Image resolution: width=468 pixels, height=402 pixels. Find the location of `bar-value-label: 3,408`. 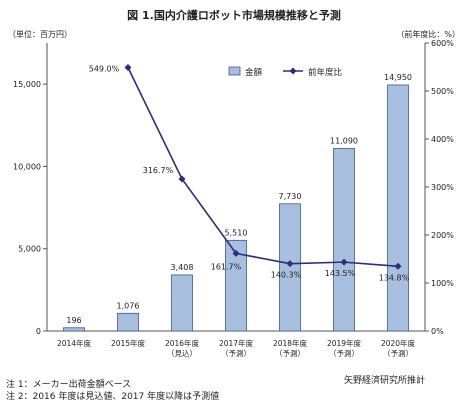

bar-value-label: 3,408 is located at coordinates (182, 267).